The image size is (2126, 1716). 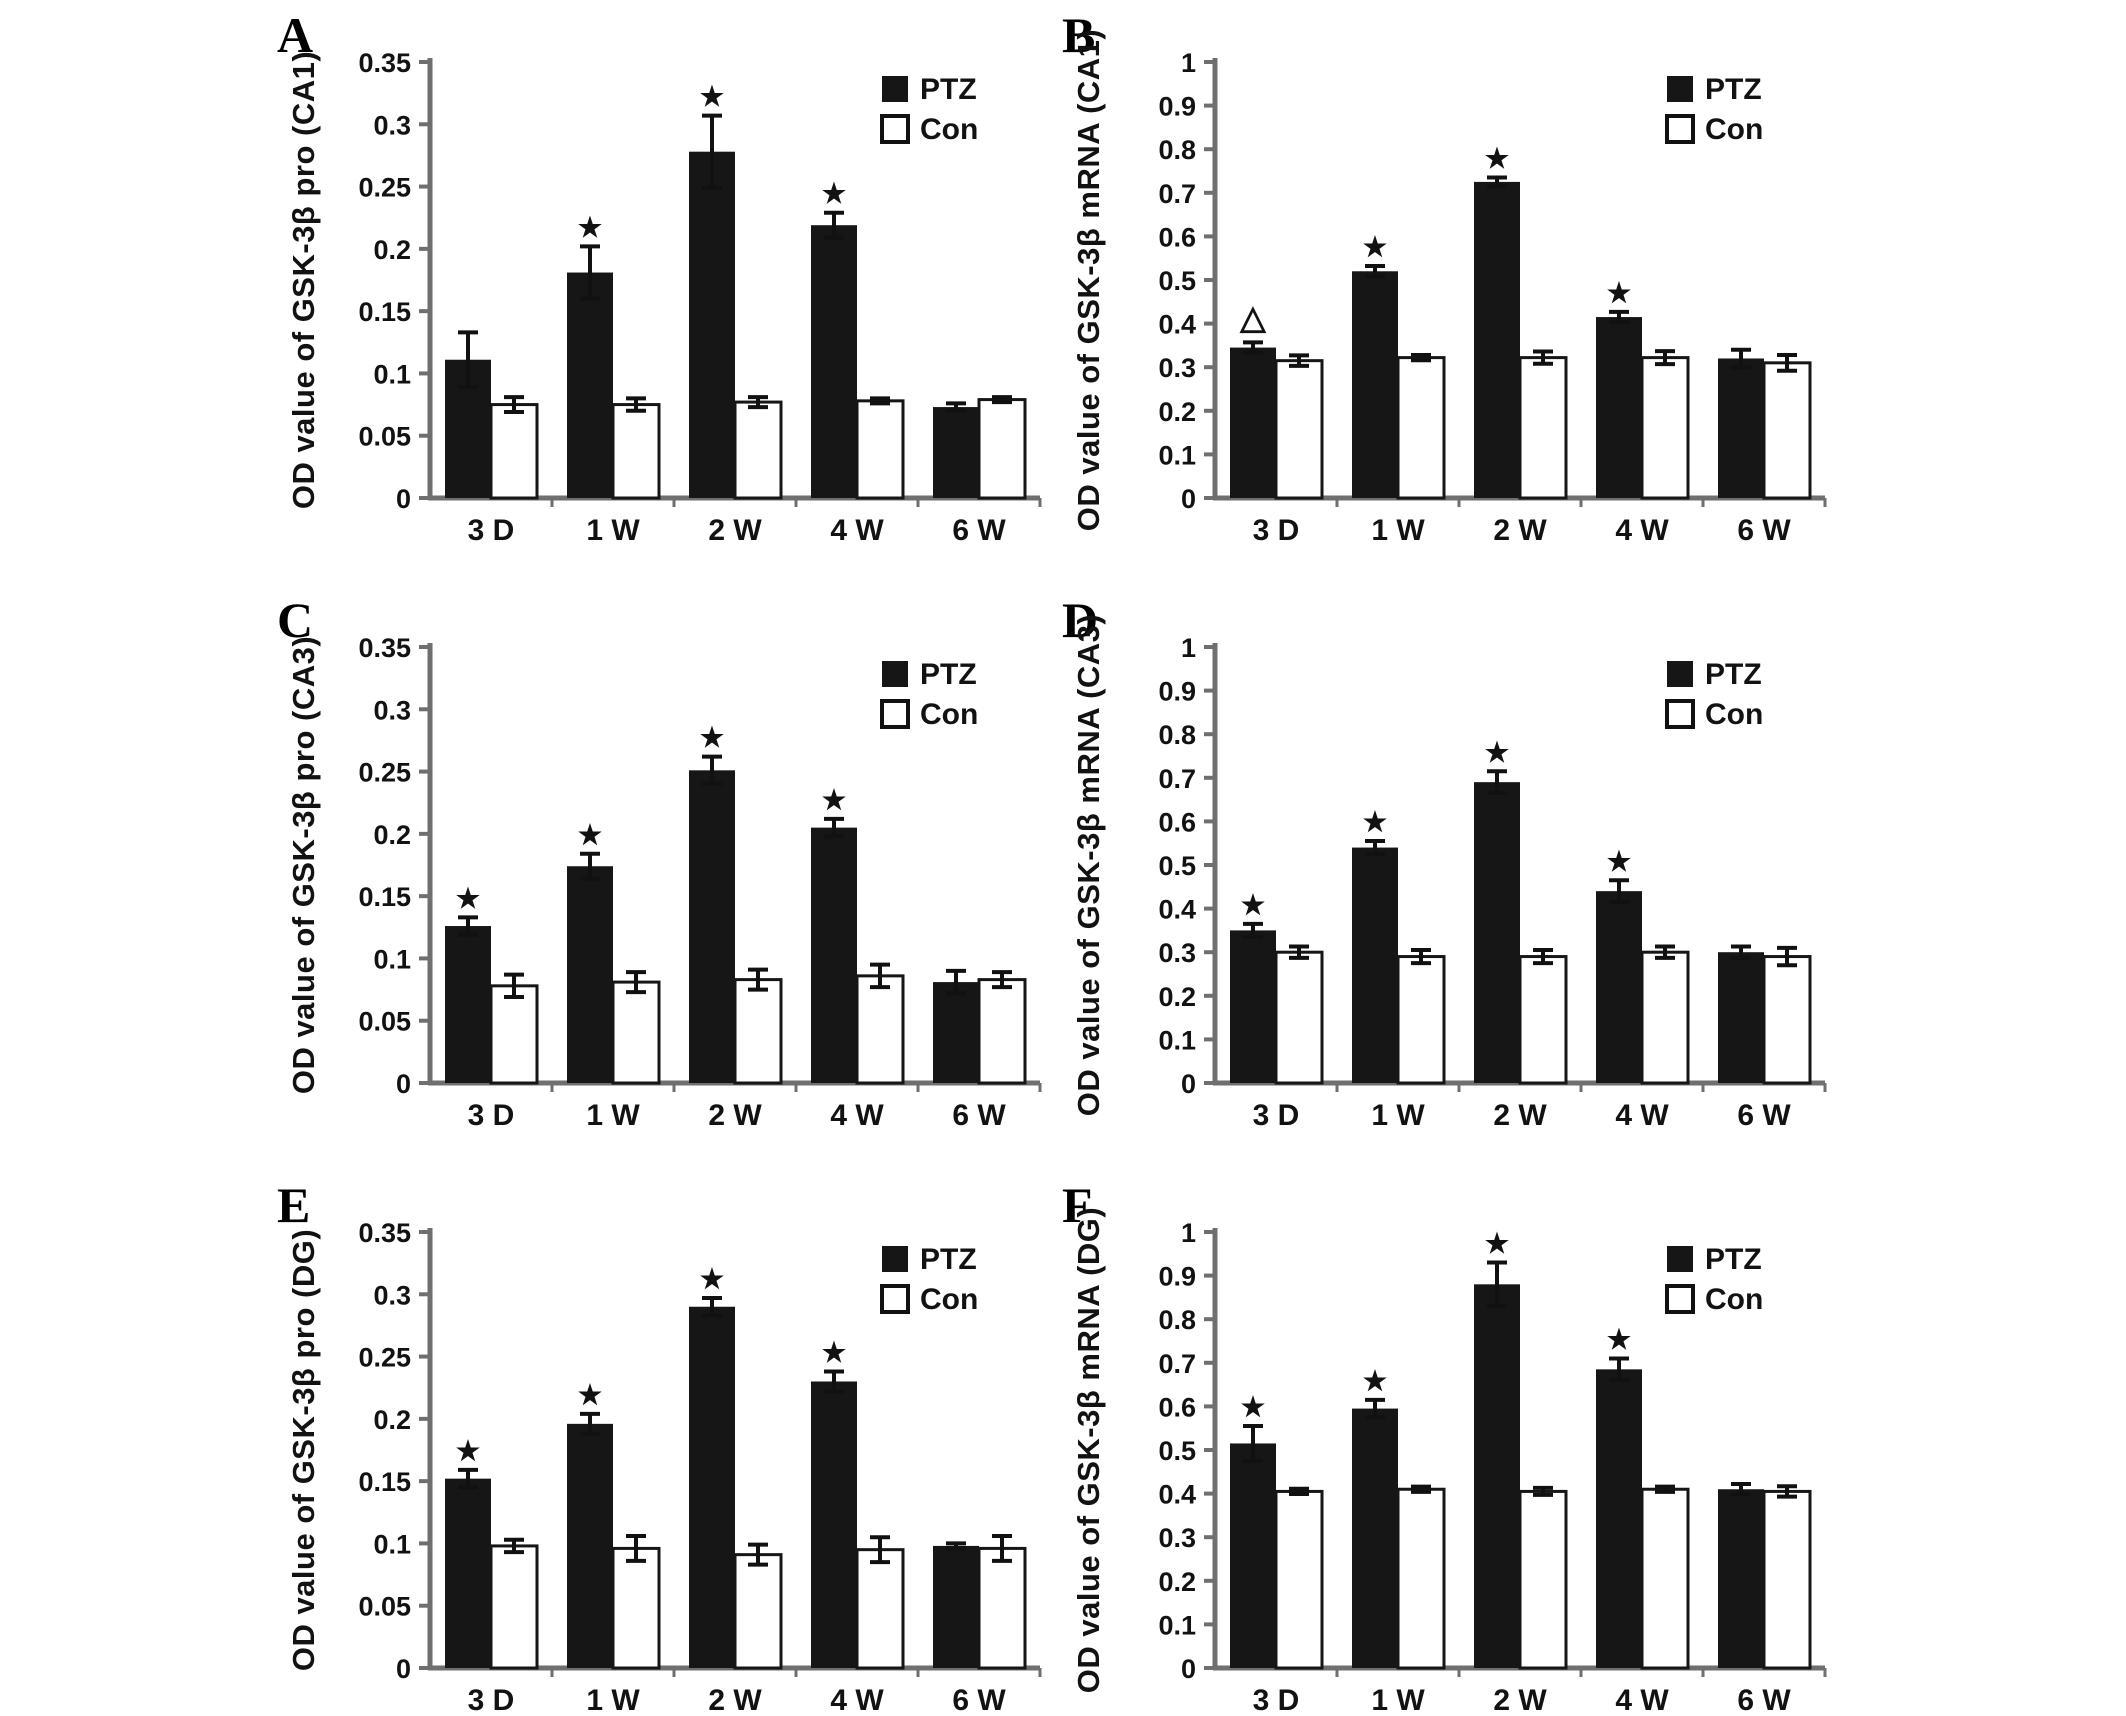 I want to click on panel-letter-f: F, so click(x=1077, y=1205).